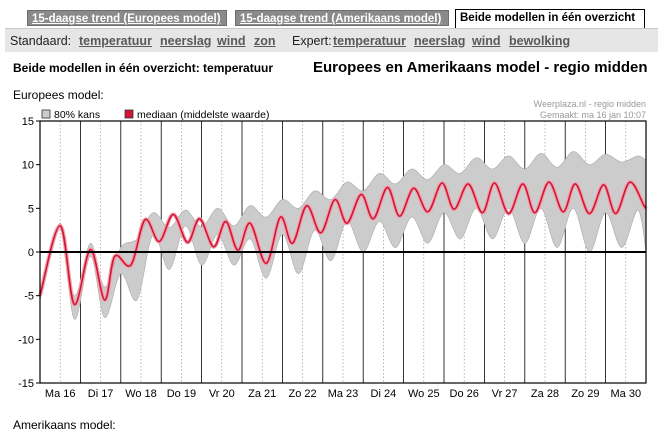 Image resolution: width=663 pixels, height=432 pixels. I want to click on chart-source: Weerplaza.nl - regio midden, so click(590, 104).